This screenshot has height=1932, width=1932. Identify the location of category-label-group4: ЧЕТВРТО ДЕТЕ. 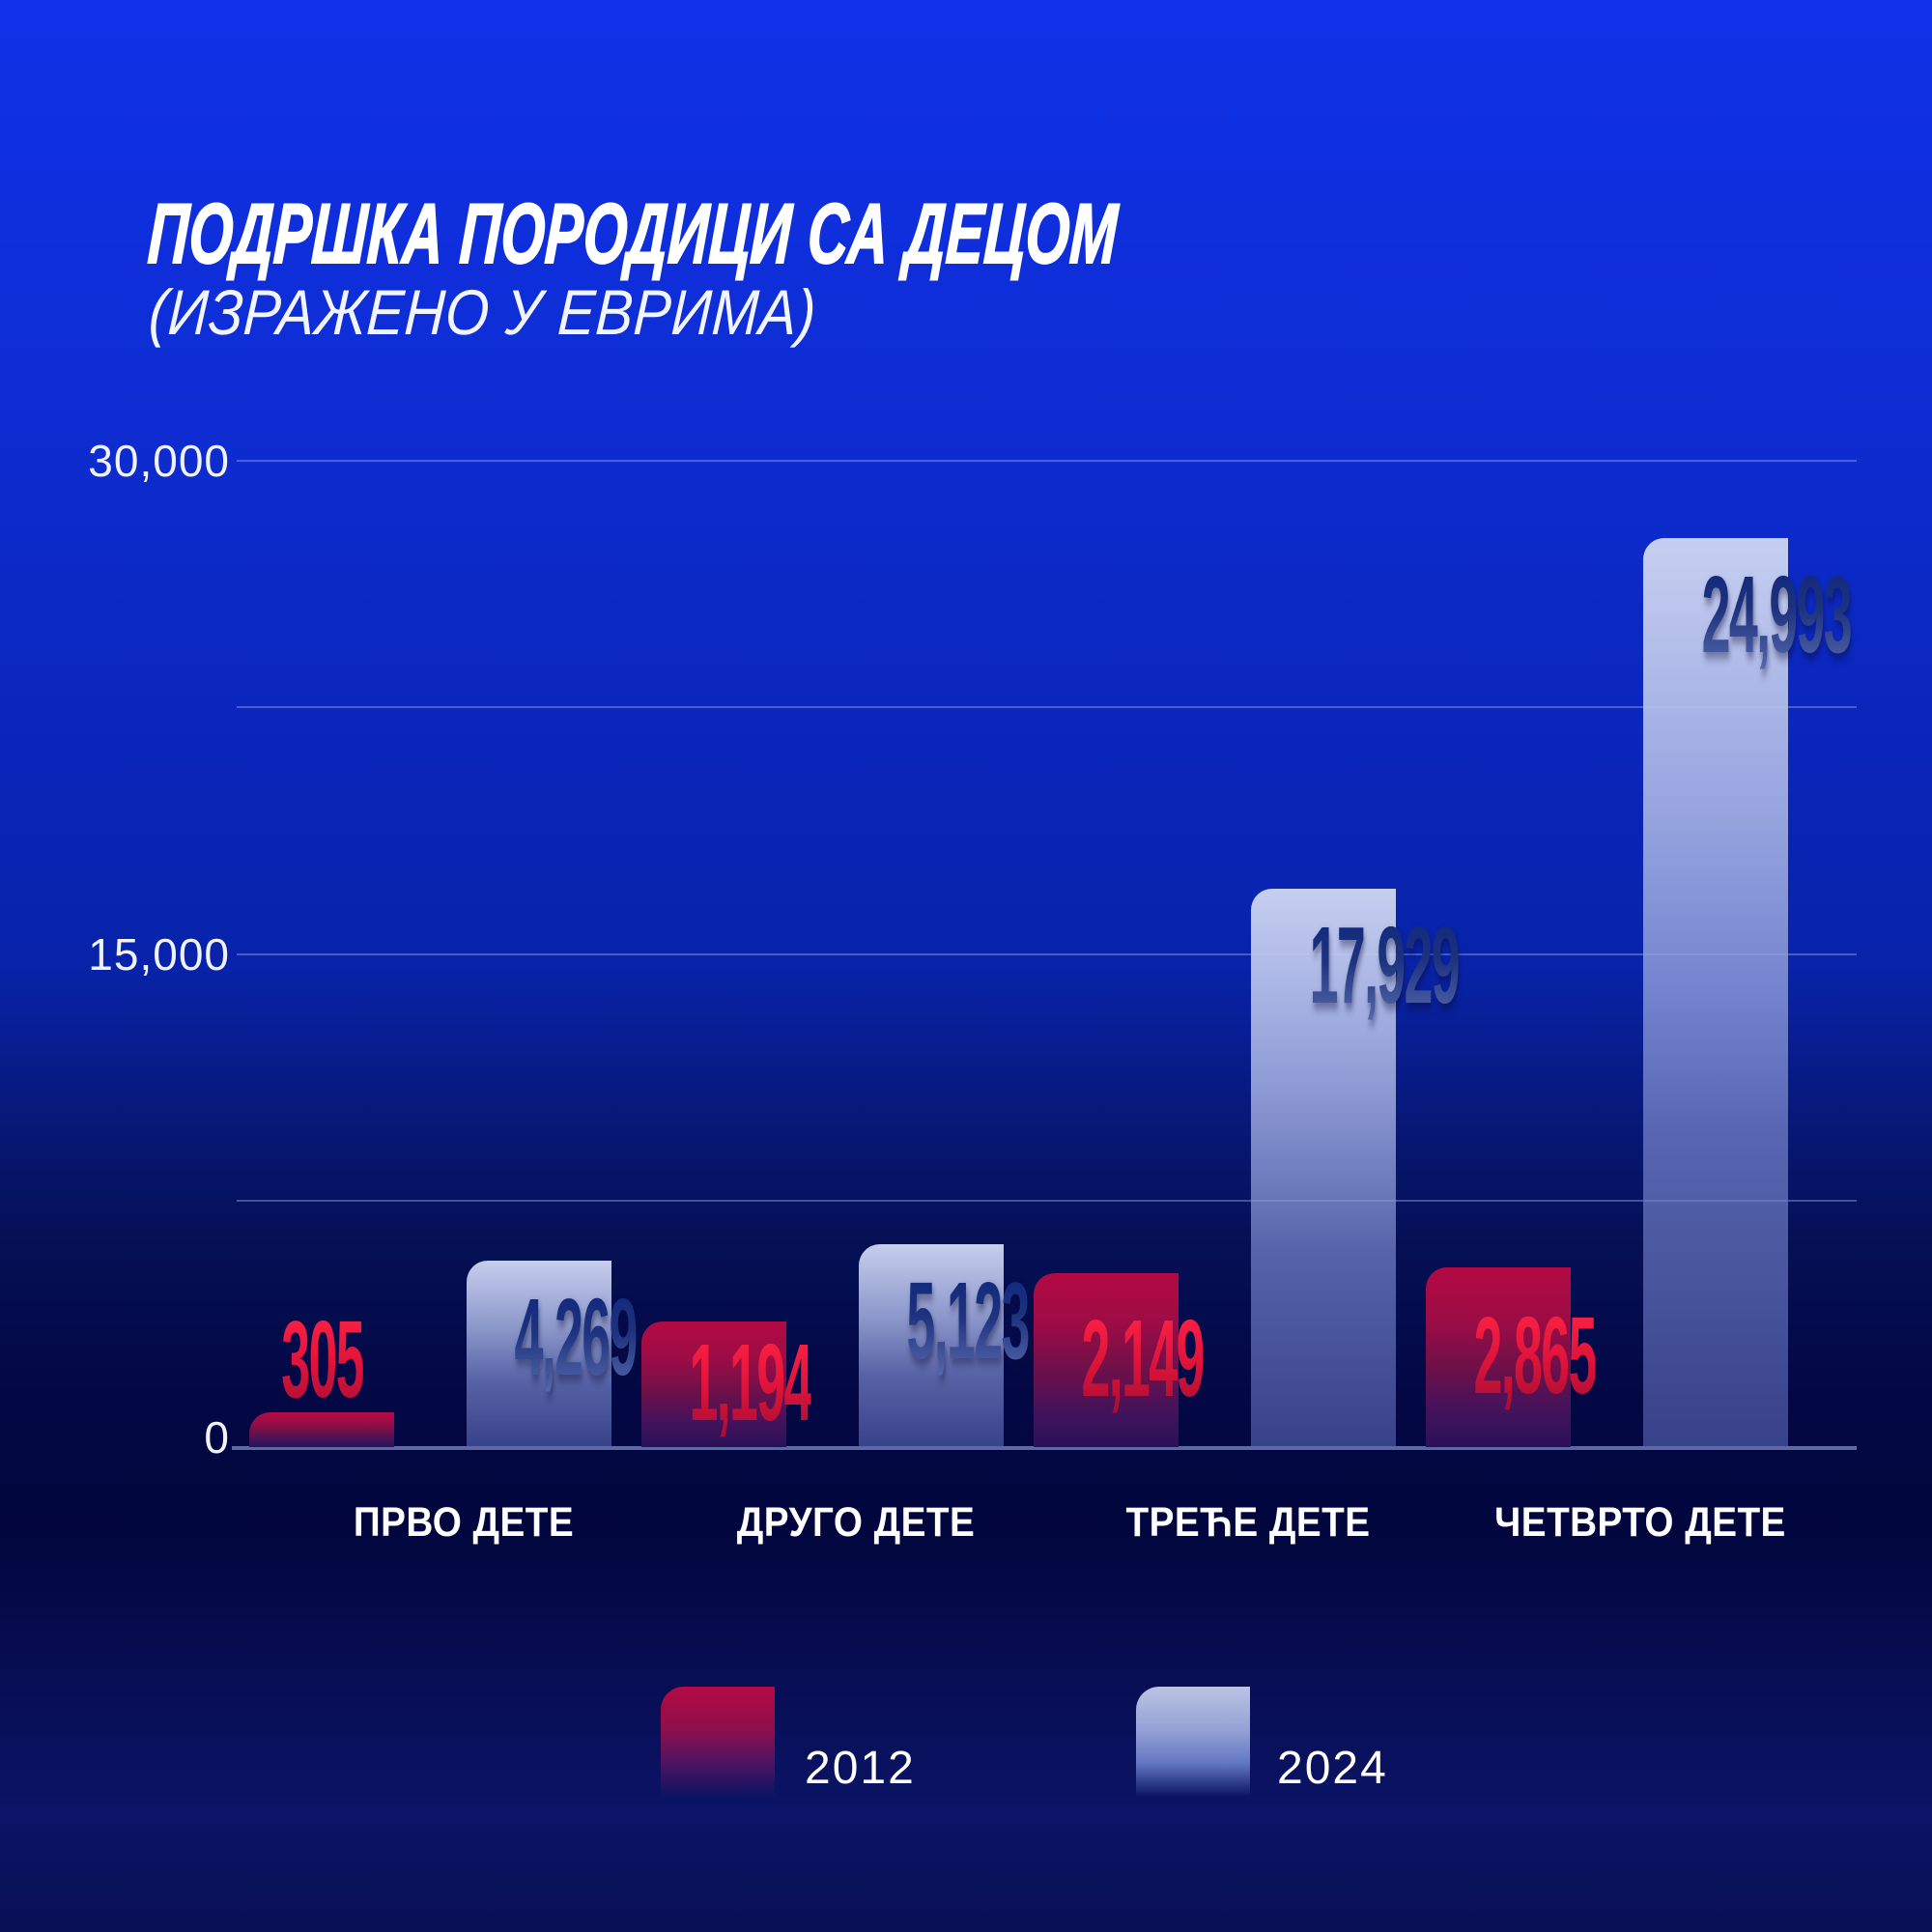
(1640, 1522).